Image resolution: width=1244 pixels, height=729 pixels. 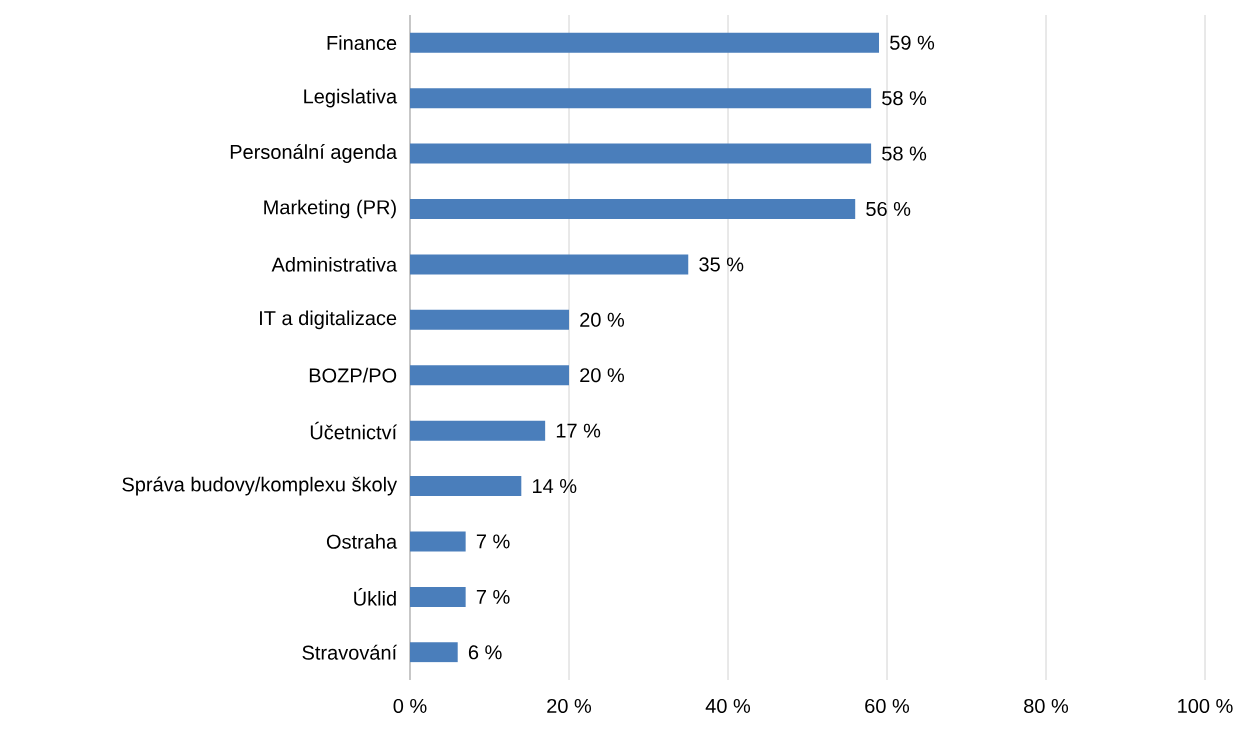 What do you see at coordinates (334, 264) in the screenshot?
I see `y-tick-label: Administrativa` at bounding box center [334, 264].